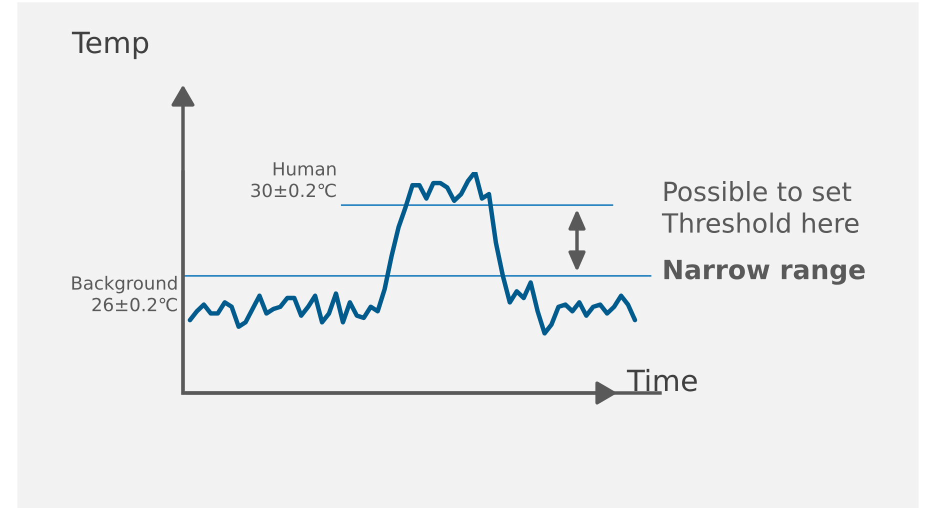 This screenshot has height=508, width=925. What do you see at coordinates (293, 180) in the screenshot?
I see `ref-line-label: Human 30±0.2℃` at bounding box center [293, 180].